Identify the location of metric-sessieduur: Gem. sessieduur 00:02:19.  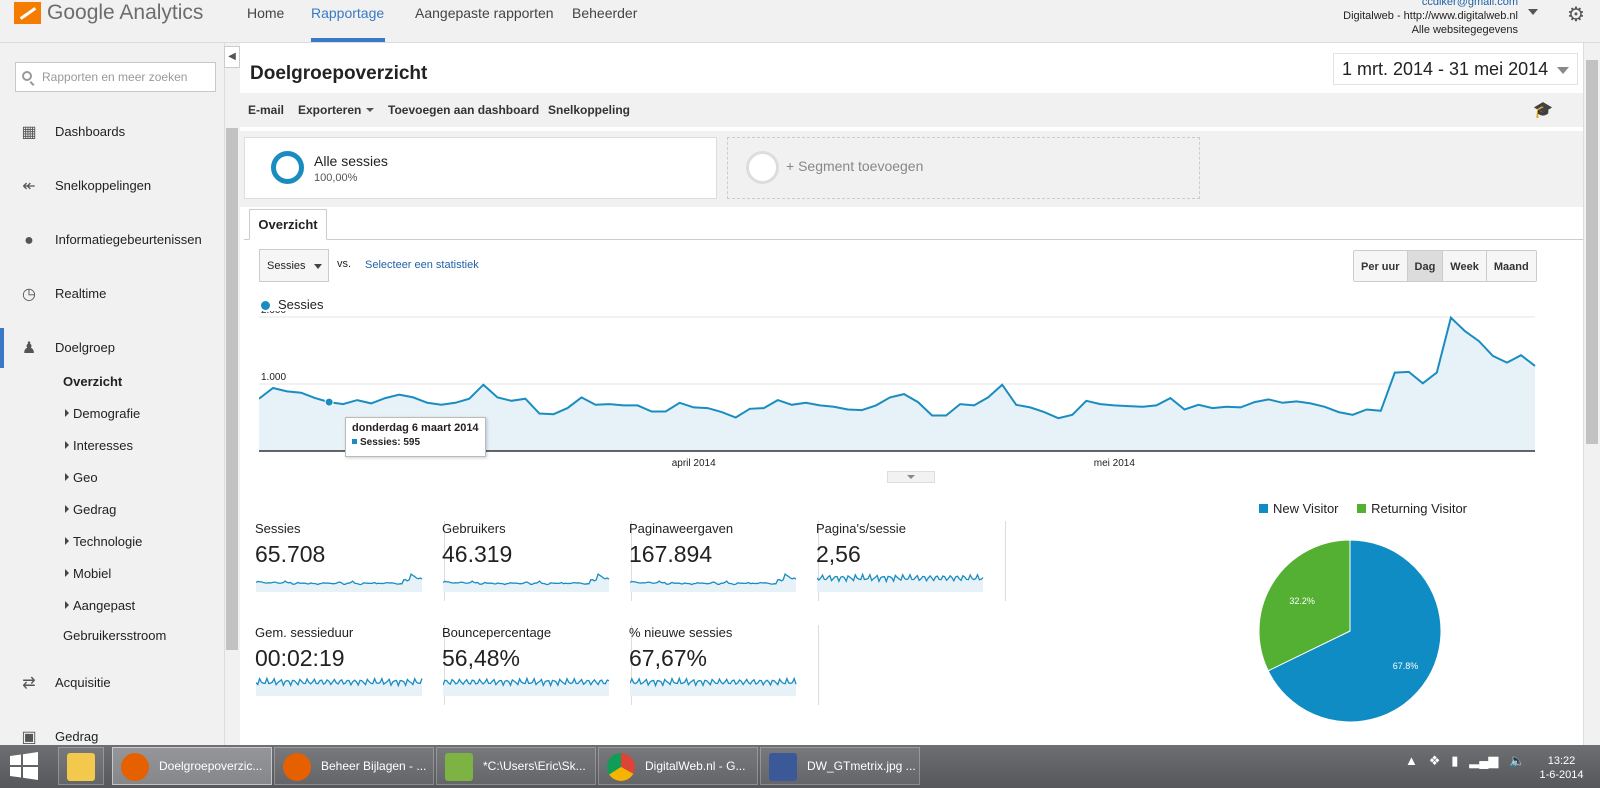
(350, 665).